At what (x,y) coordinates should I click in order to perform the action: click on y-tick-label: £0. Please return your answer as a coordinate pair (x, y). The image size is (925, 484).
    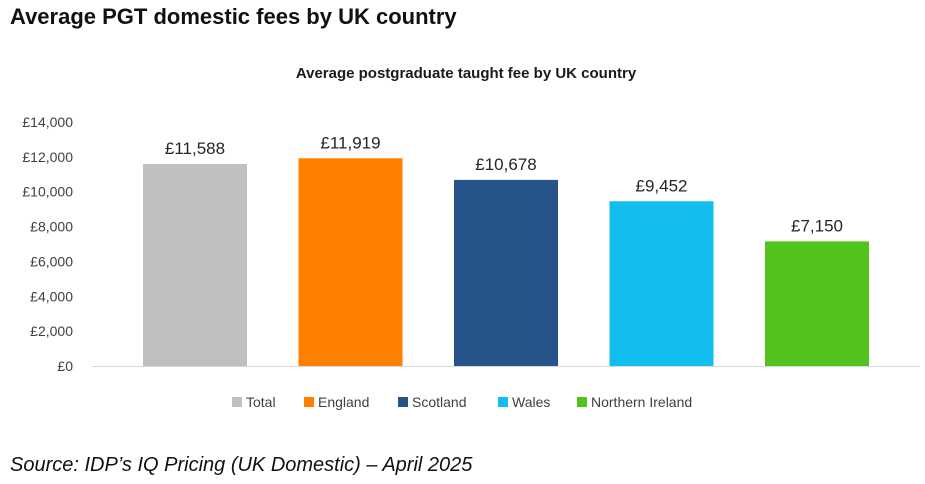
    Looking at the image, I should click on (65, 366).